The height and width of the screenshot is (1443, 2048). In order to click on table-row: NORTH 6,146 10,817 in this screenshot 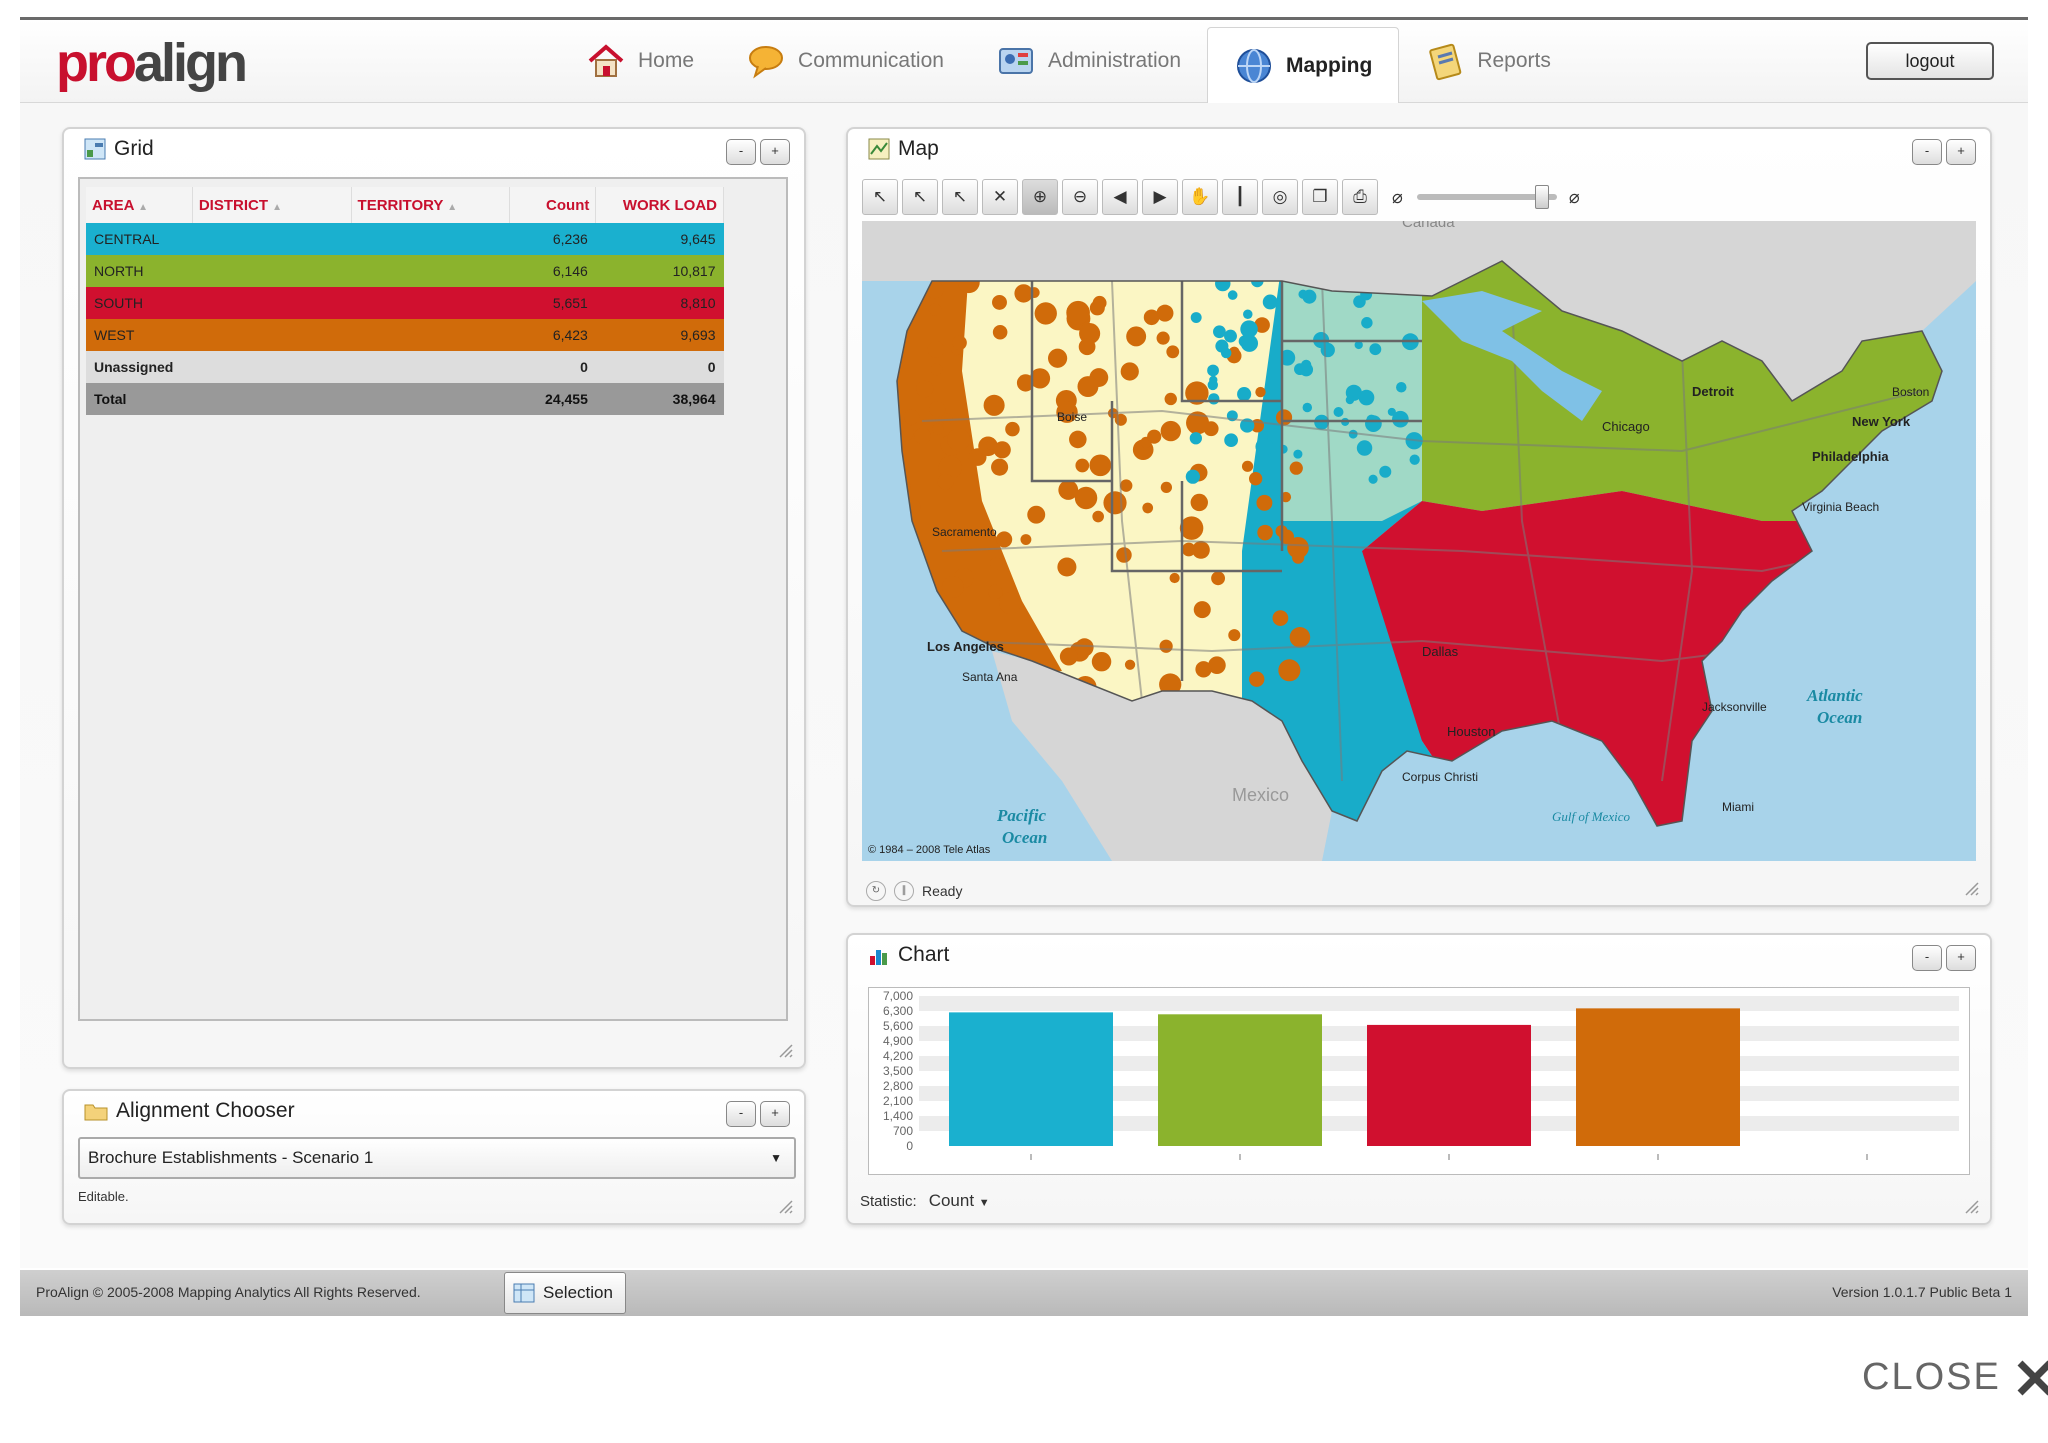, I will do `click(405, 271)`.